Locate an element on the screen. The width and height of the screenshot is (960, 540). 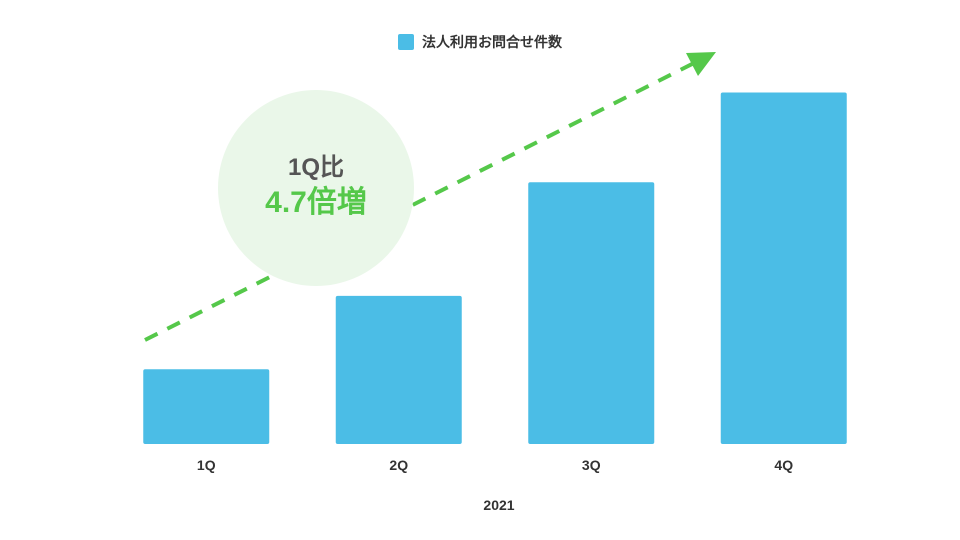
legend: 法人利用お問合せ件数 is located at coordinates (480, 42).